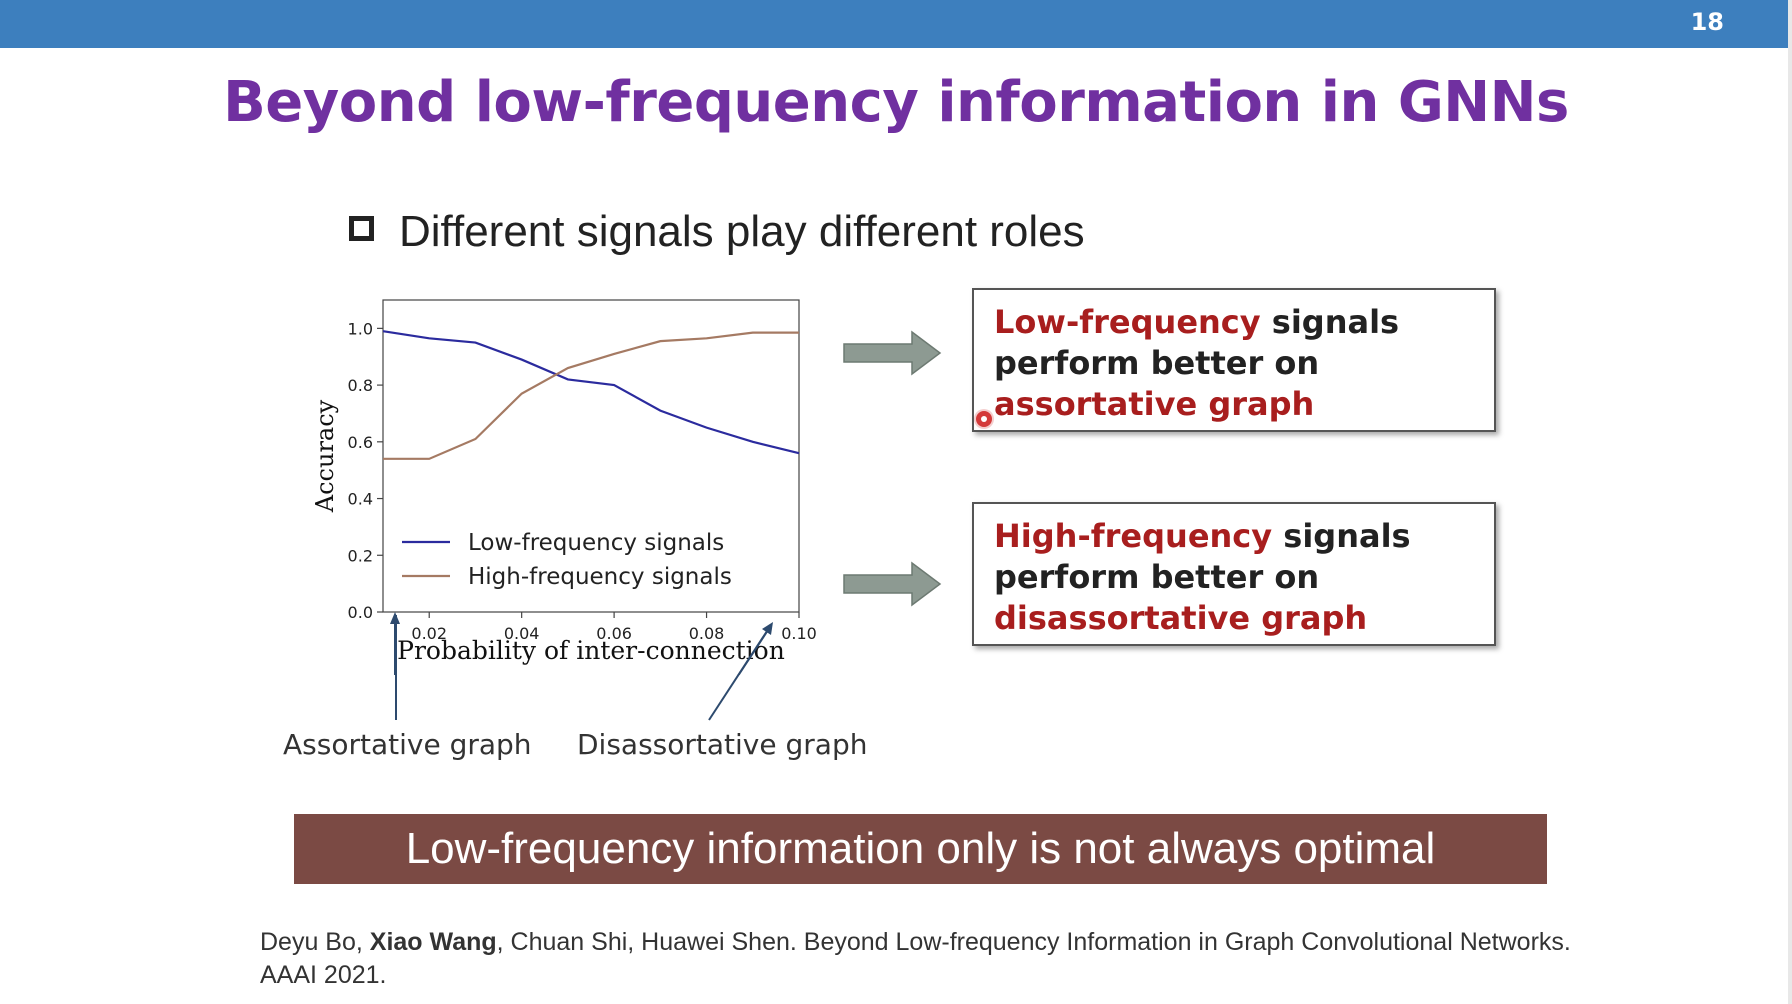  What do you see at coordinates (896, 102) in the screenshot?
I see `slide-title: Beyond low-frequency information in GNNs` at bounding box center [896, 102].